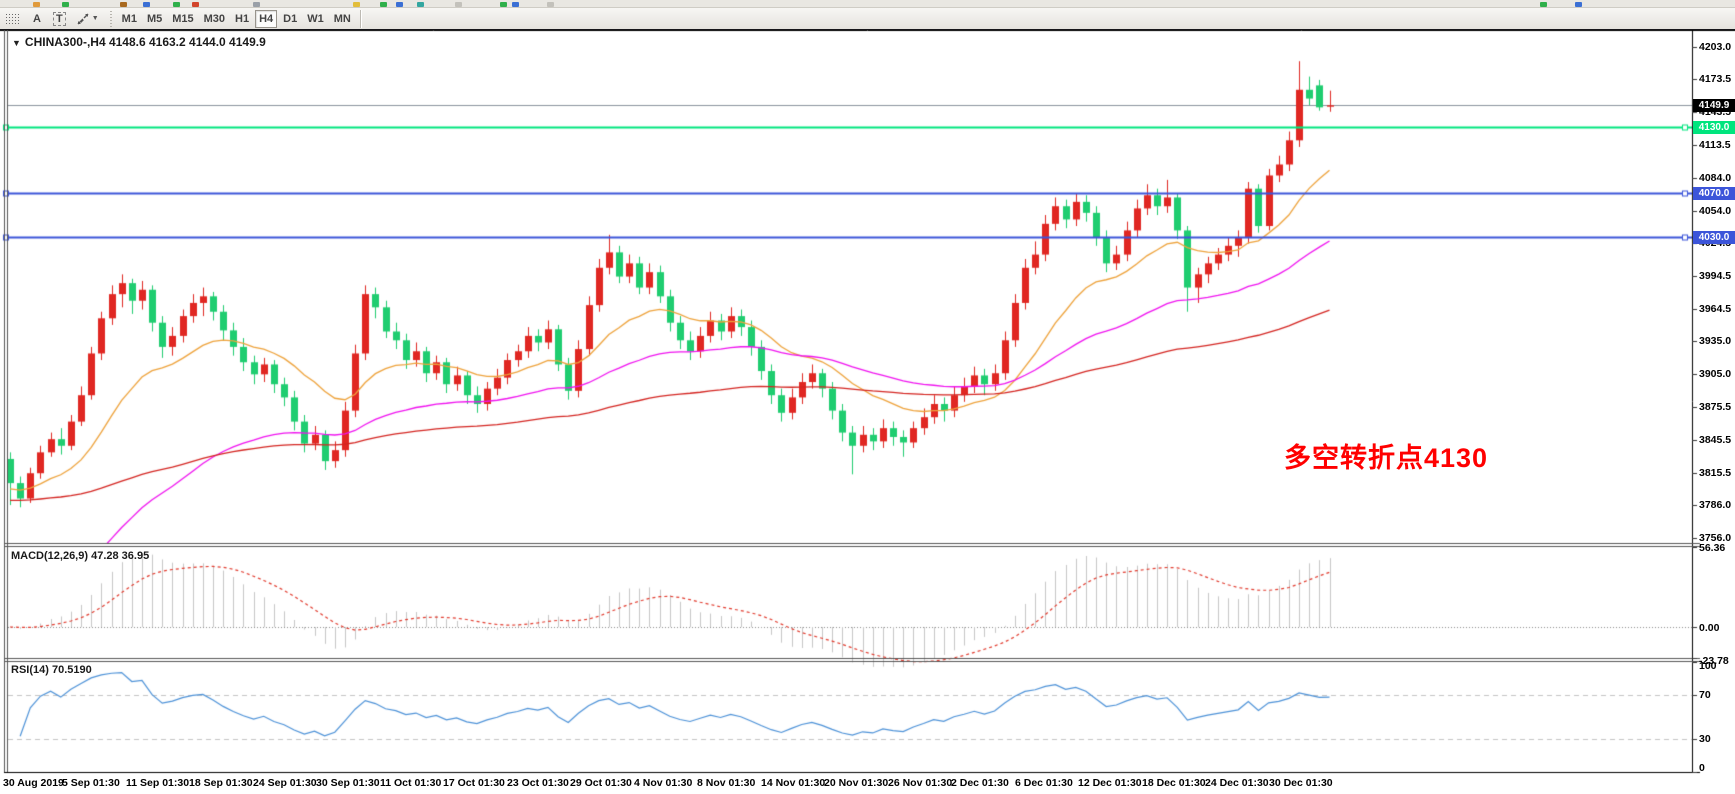  I want to click on timeframe-button-h4: H4, so click(266, 18).